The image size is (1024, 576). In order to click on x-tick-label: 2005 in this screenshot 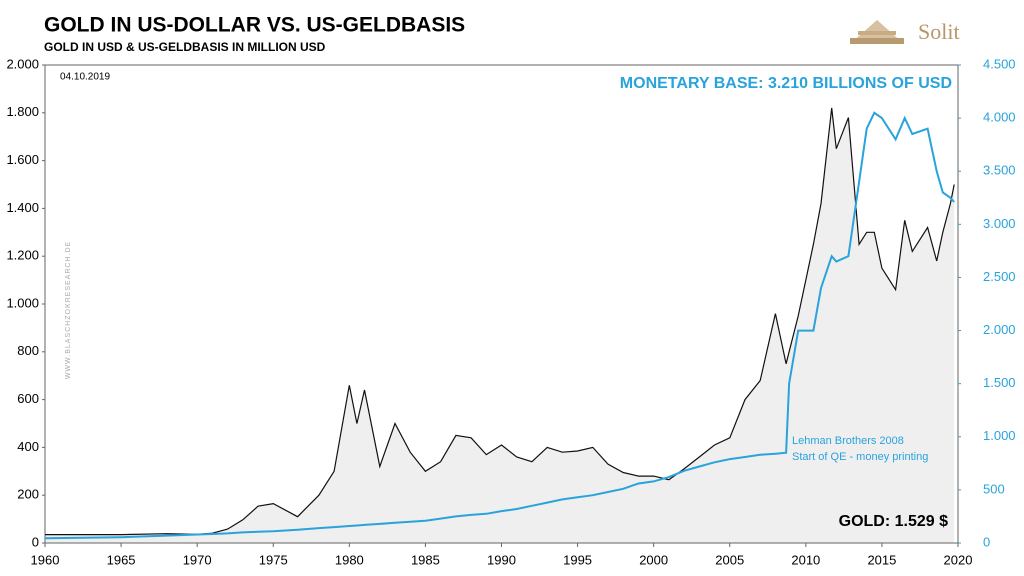, I will do `click(729, 559)`.